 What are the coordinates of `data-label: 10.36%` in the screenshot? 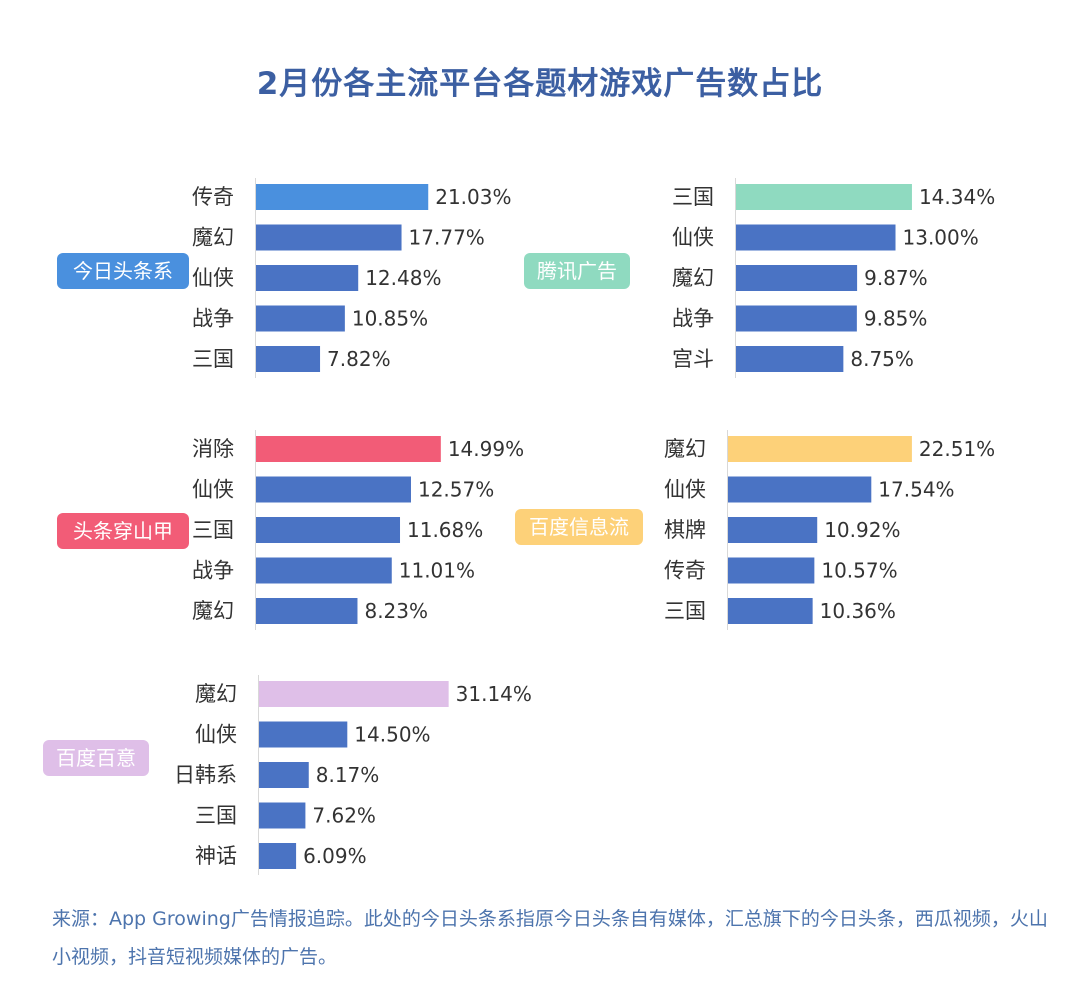 It's located at (858, 611).